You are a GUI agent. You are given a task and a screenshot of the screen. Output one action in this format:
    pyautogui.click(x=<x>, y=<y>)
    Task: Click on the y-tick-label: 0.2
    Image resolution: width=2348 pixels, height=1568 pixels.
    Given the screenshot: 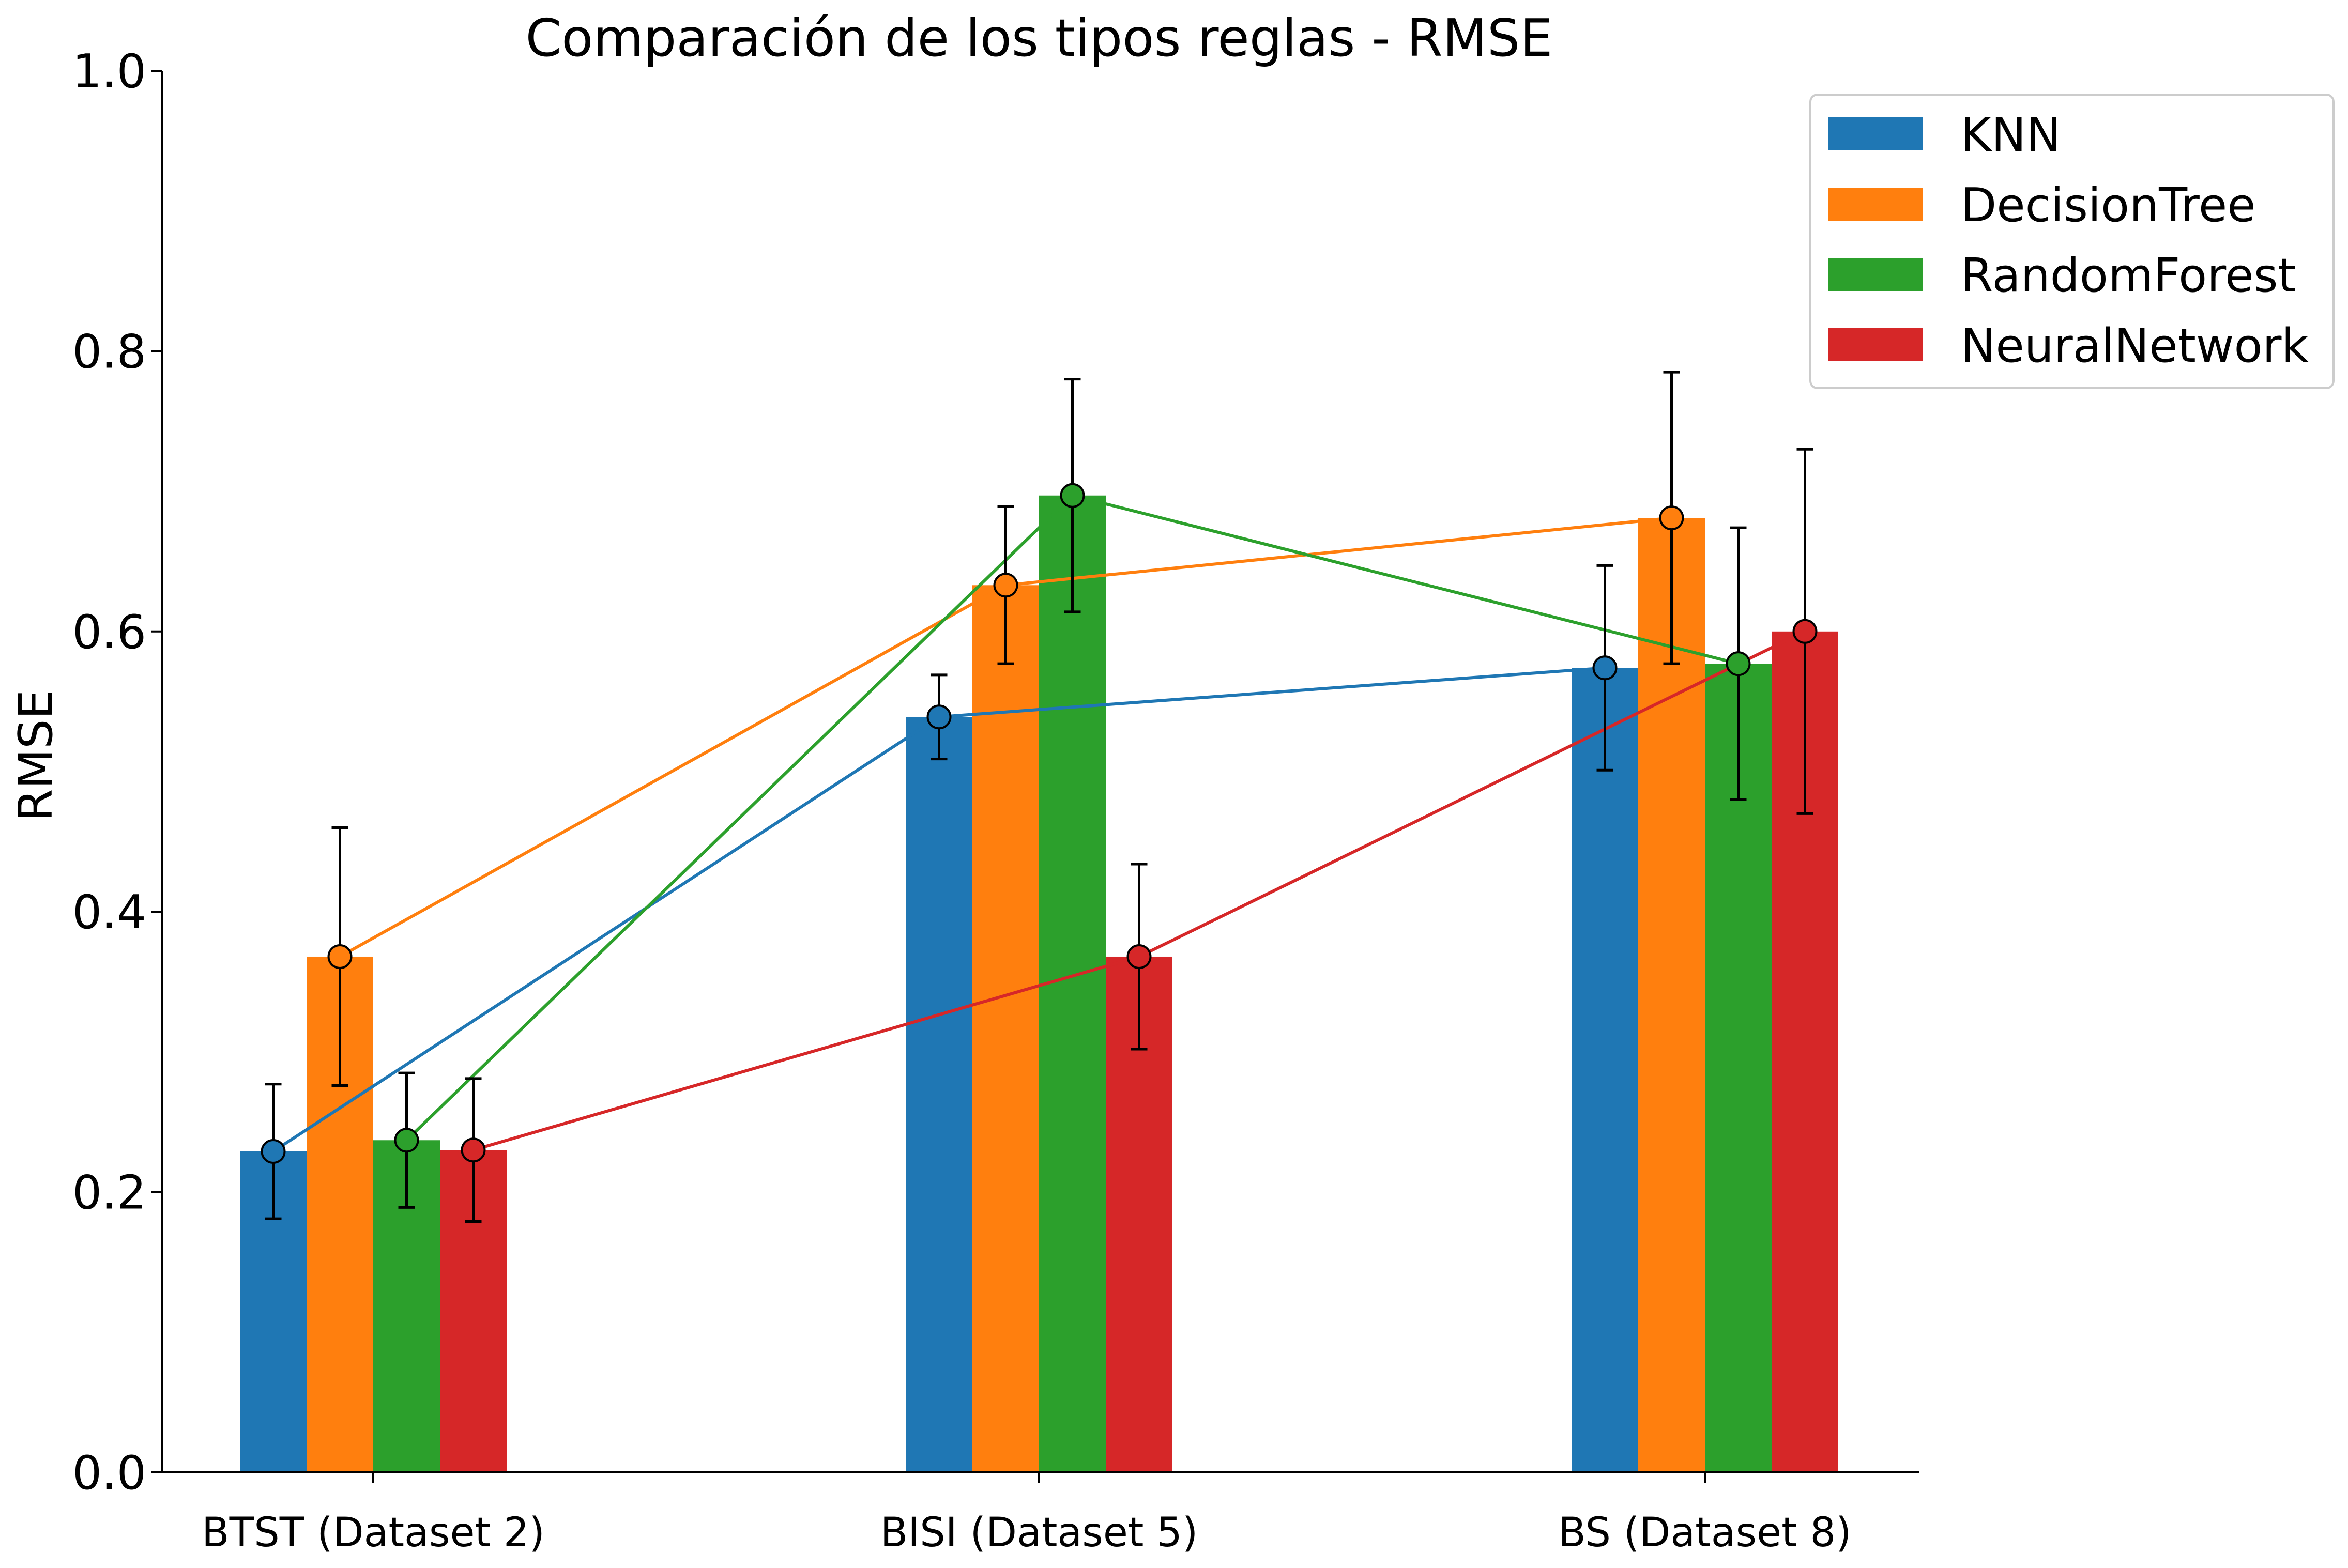 What is the action you would take?
    pyautogui.click(x=109, y=1193)
    